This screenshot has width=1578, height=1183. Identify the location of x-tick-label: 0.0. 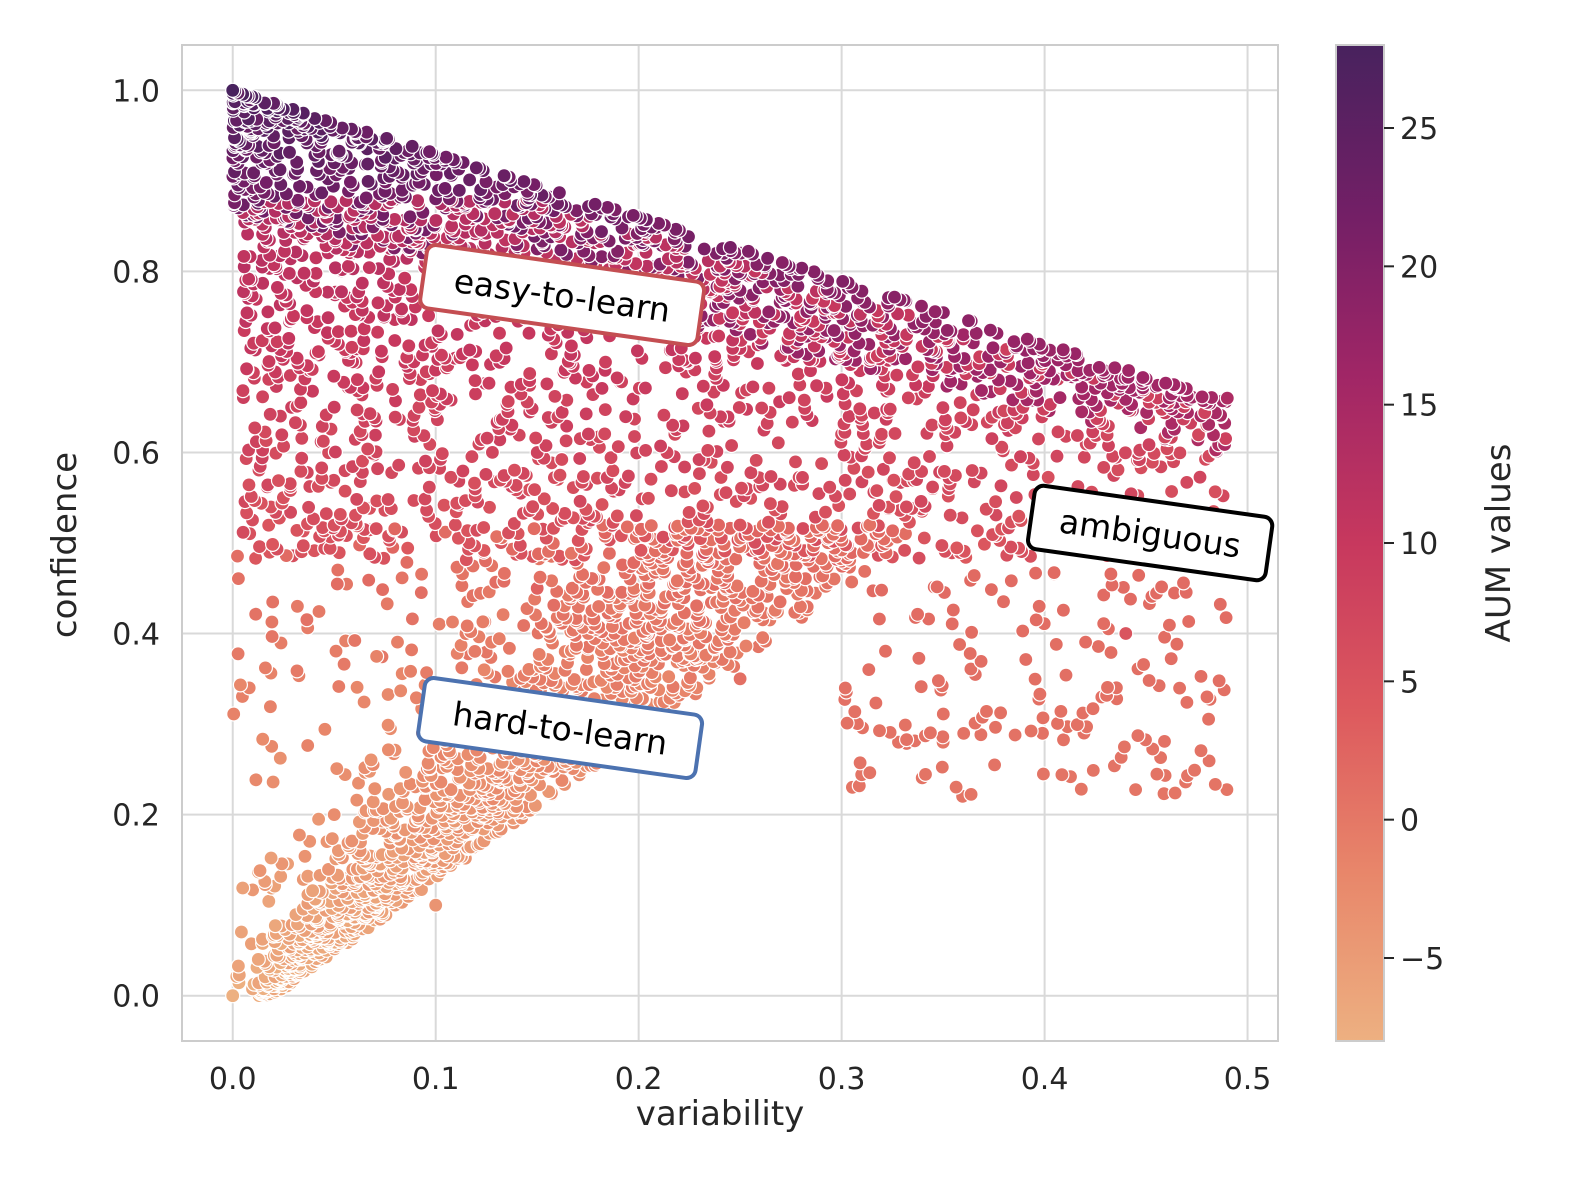
(233, 1079).